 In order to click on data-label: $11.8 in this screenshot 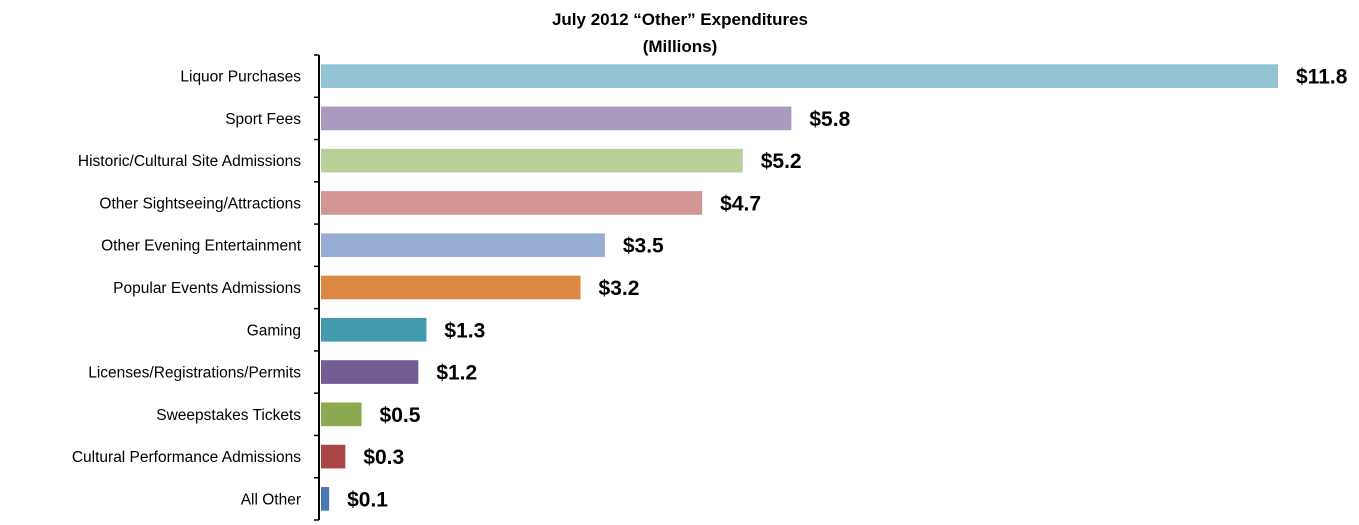, I will do `click(1322, 77)`.